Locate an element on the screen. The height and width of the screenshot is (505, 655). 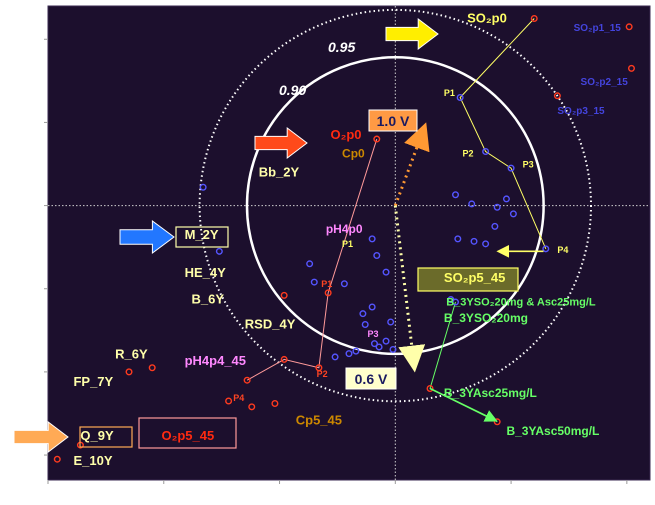
label-SO2p0: SO₂p0 is located at coordinates (487, 18).